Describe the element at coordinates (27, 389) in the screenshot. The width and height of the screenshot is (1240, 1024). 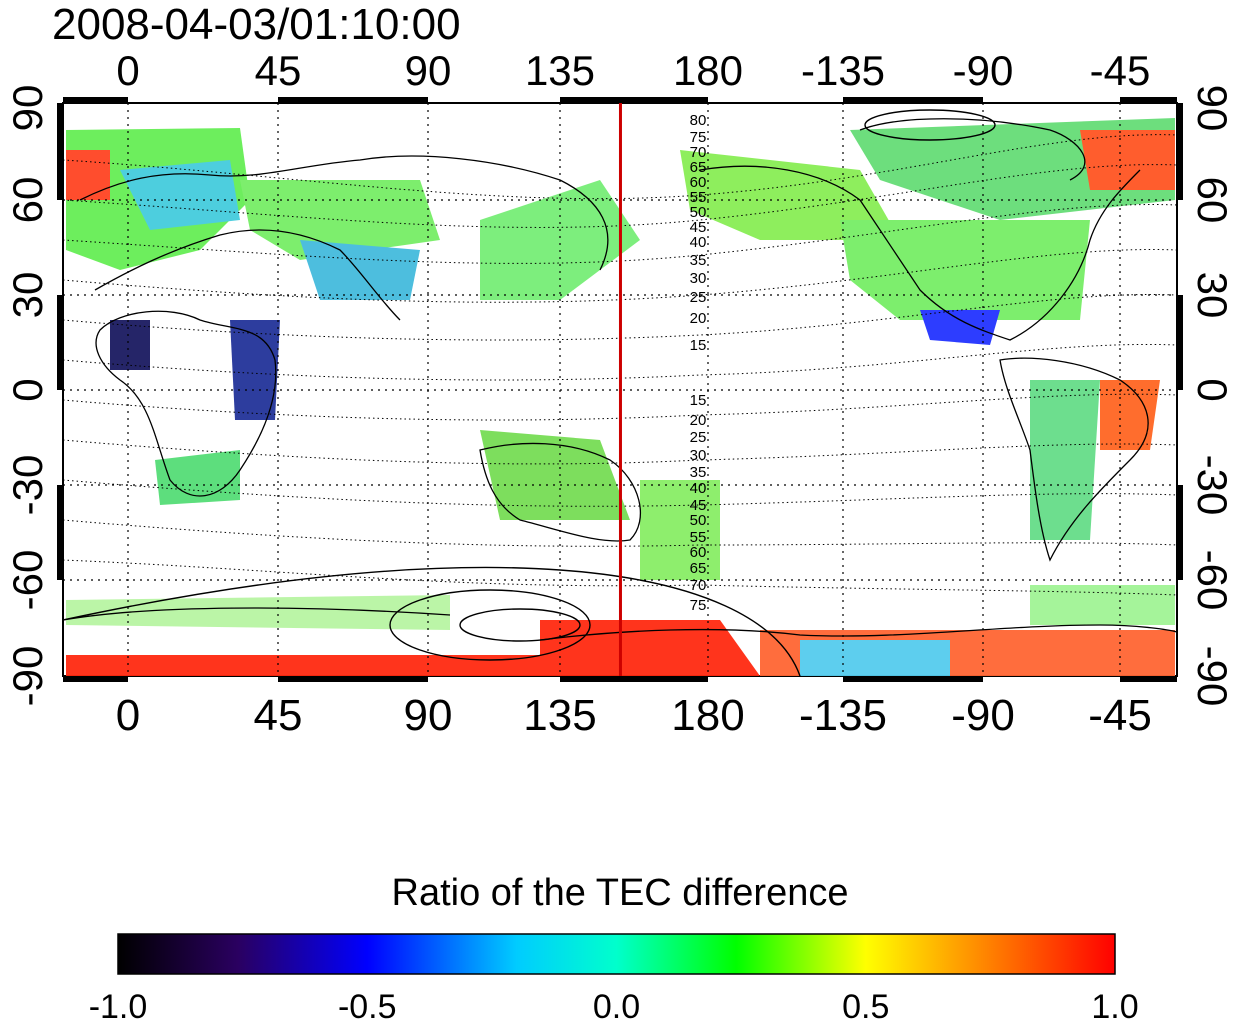
I see `y-tick-left: 0` at that location.